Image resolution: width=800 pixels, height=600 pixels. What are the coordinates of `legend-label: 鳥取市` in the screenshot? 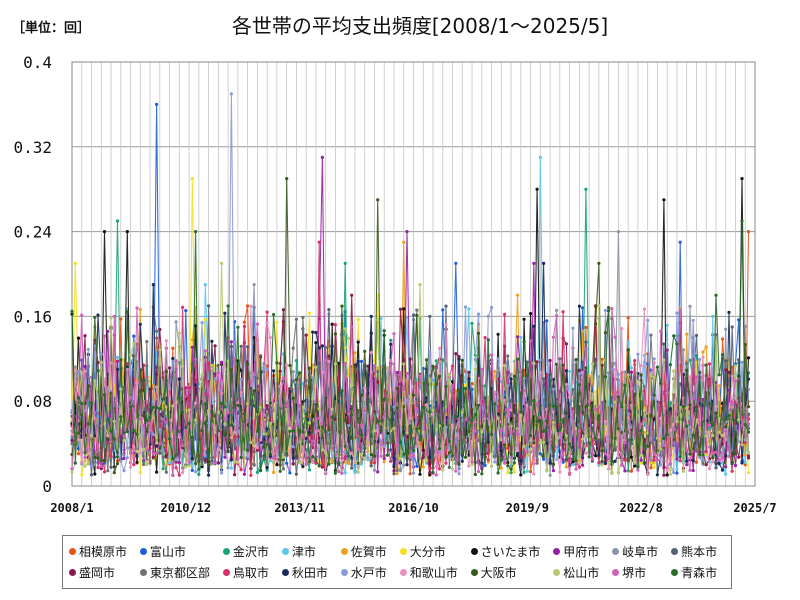 It's located at (250, 573).